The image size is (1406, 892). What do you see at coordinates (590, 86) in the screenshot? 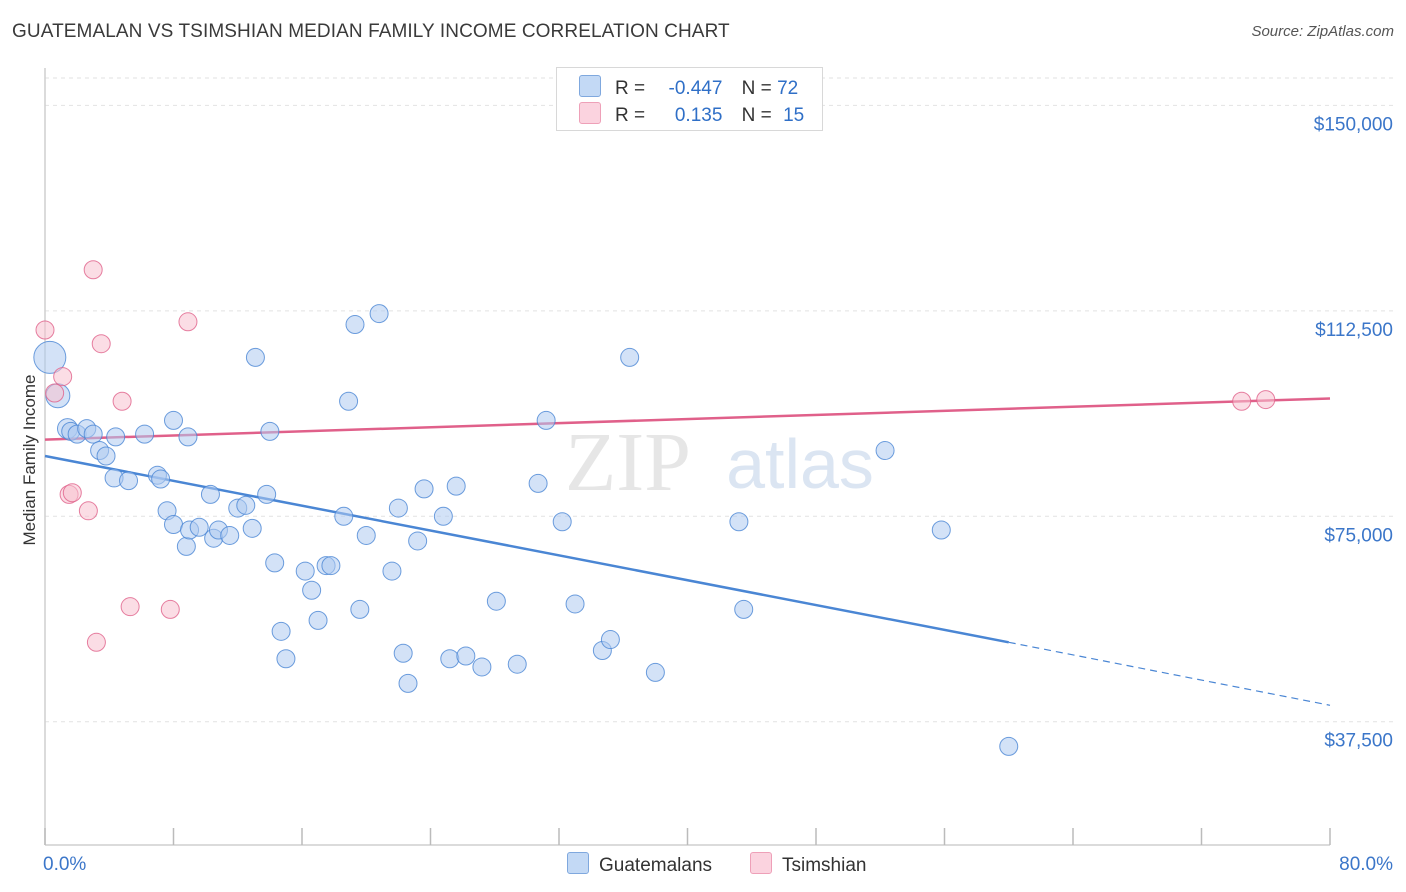
I see `legend-swatch-guatemalans` at bounding box center [590, 86].